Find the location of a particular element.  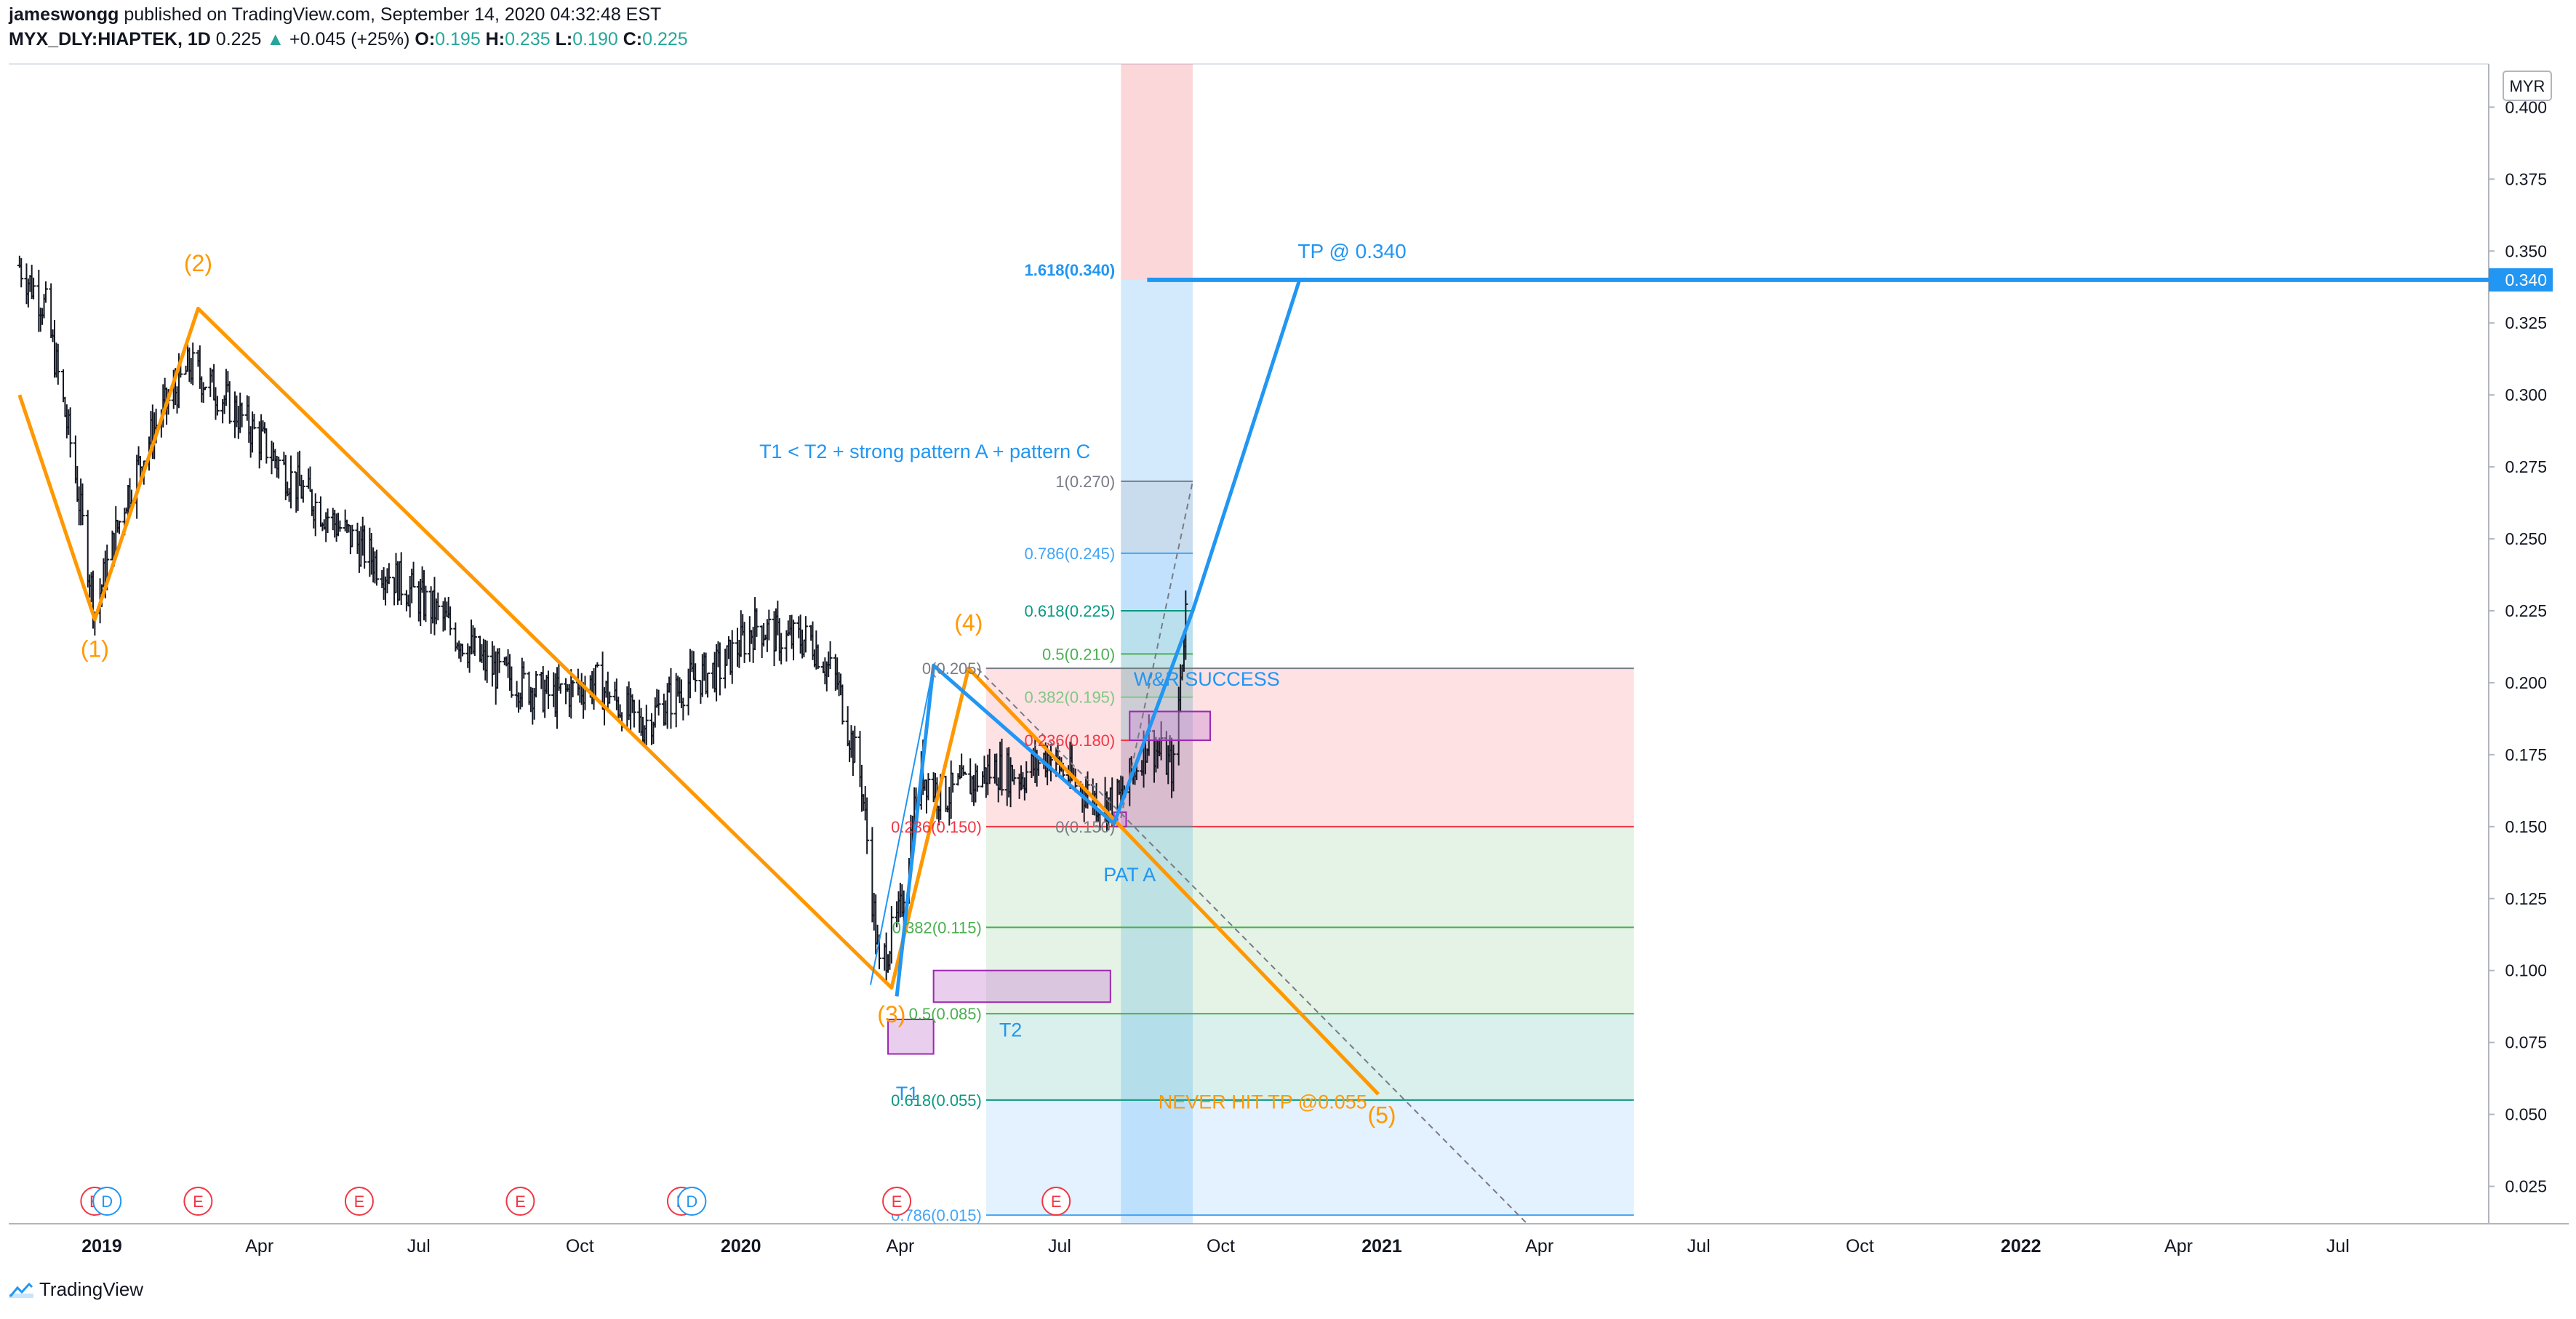

chart-annotation: T1 < T2 + strong pattern A + pattern C is located at coordinates (924, 451).